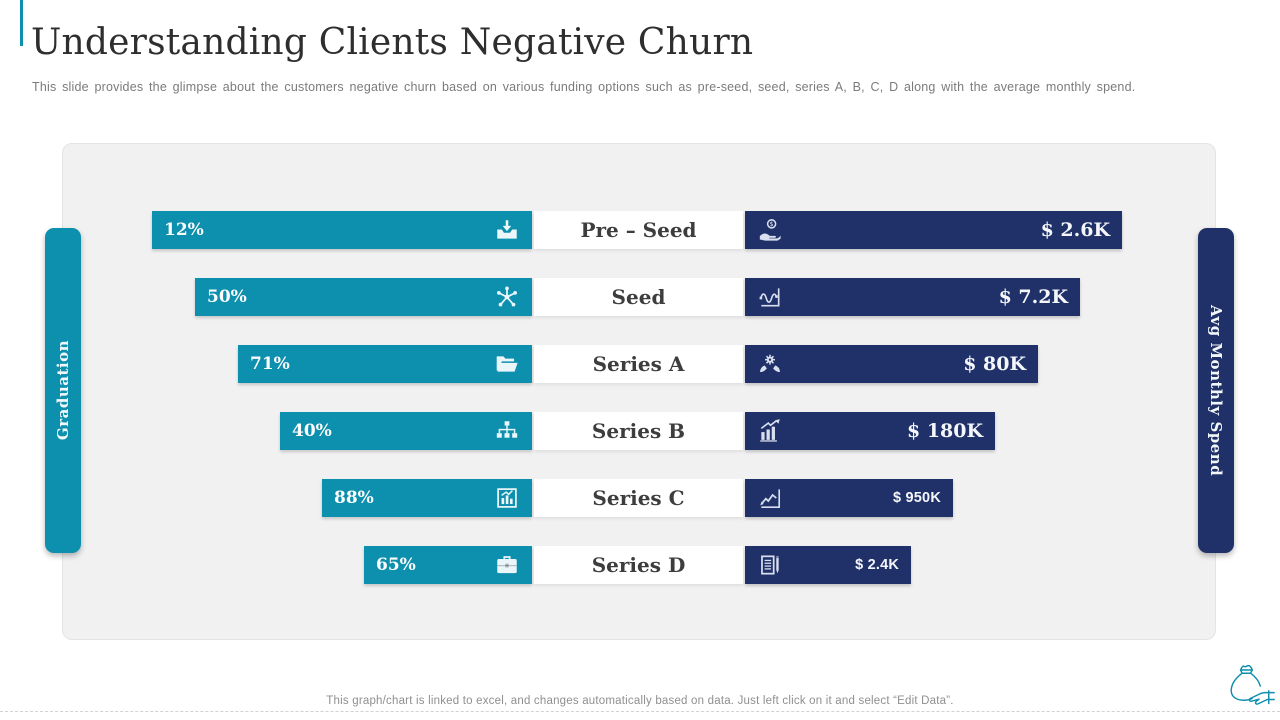 This screenshot has height=720, width=1280. I want to click on graduation-bar: 40%, so click(406, 431).